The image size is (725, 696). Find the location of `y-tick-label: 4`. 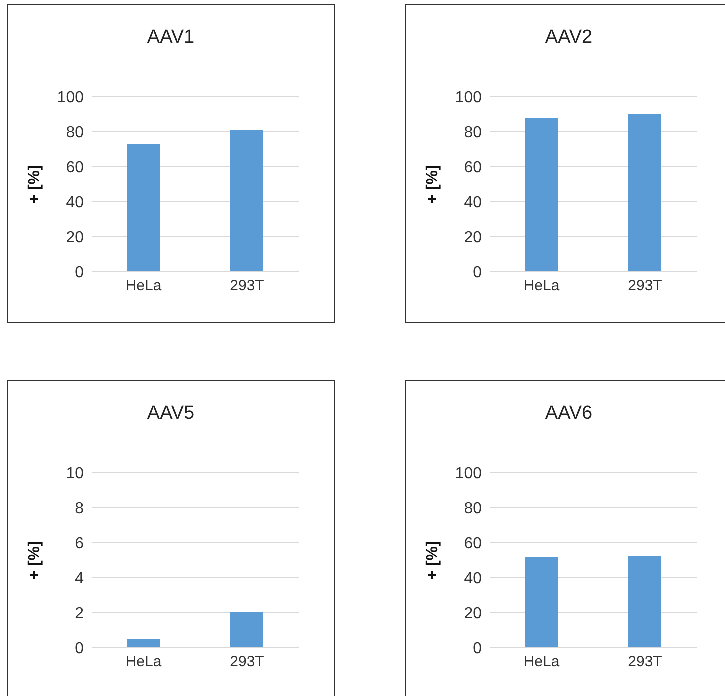

y-tick-label: 4 is located at coordinates (79, 579).